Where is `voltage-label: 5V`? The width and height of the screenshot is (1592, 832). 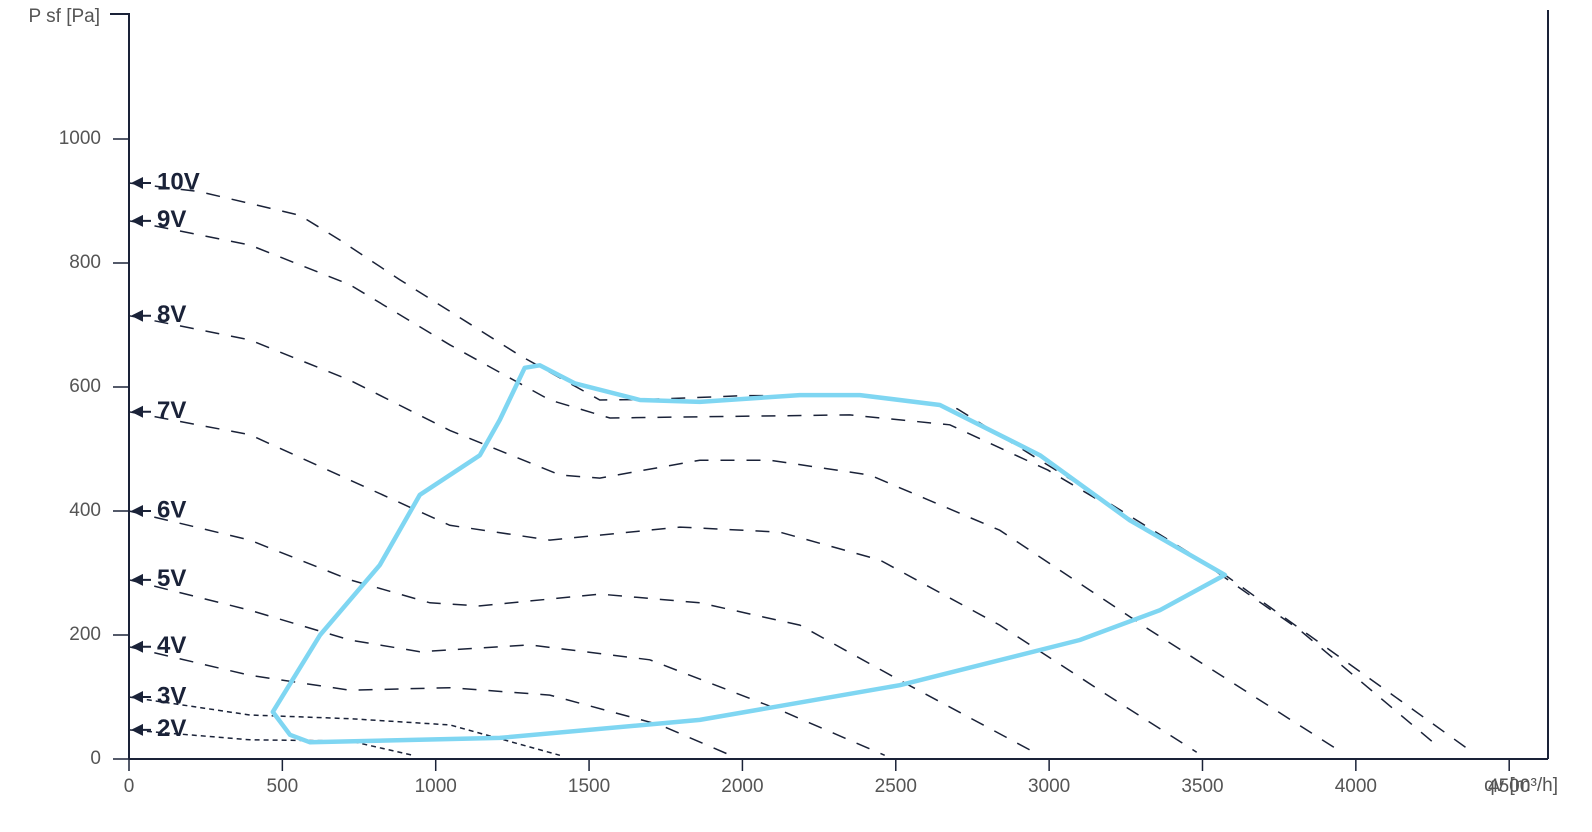
voltage-label: 5V is located at coordinates (171, 578).